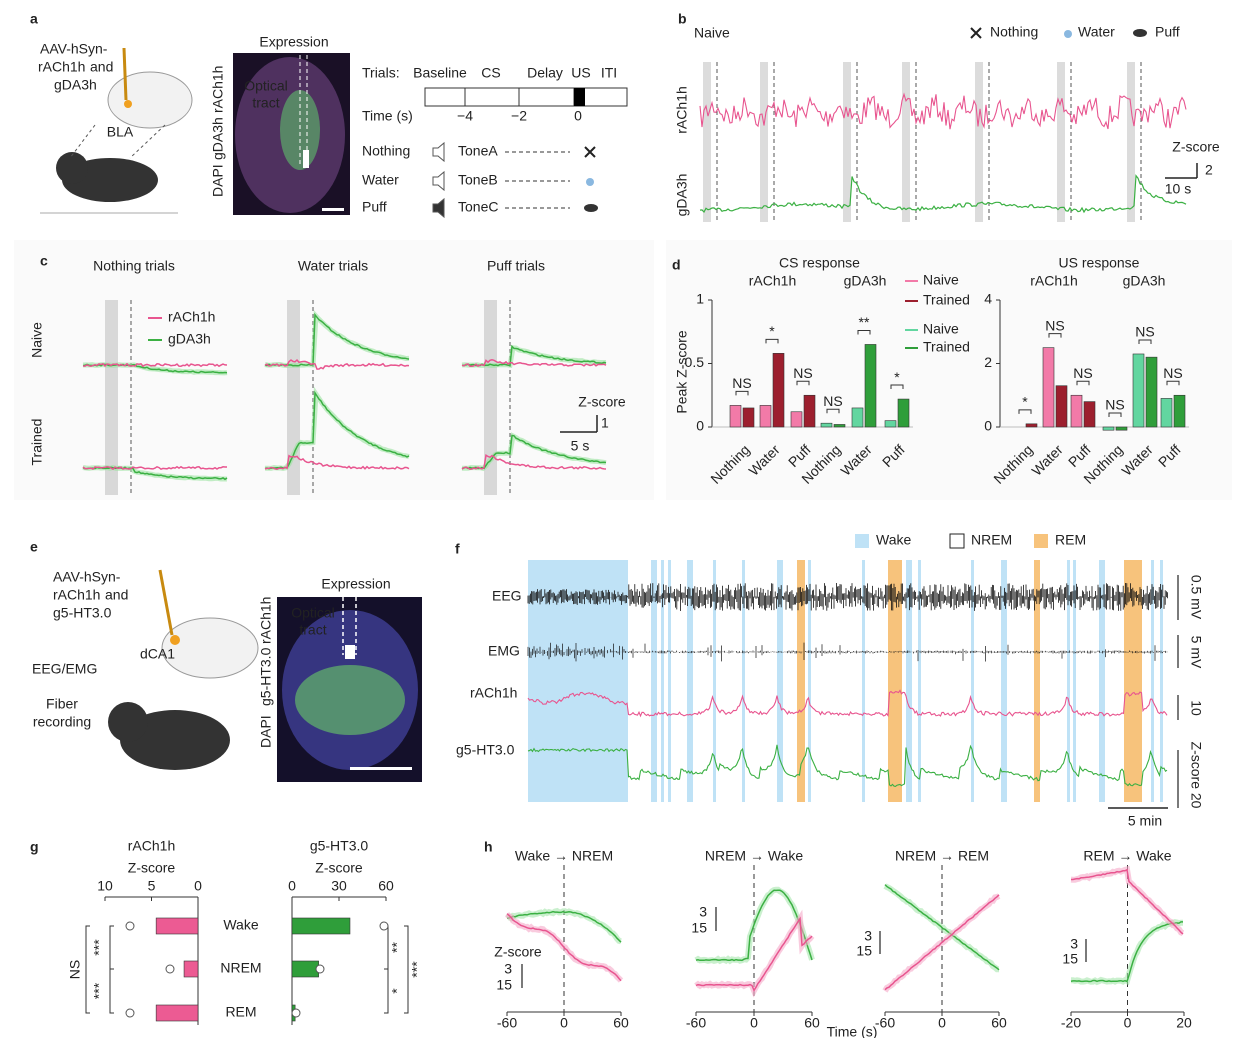  I want to click on brain, so click(210, 648).